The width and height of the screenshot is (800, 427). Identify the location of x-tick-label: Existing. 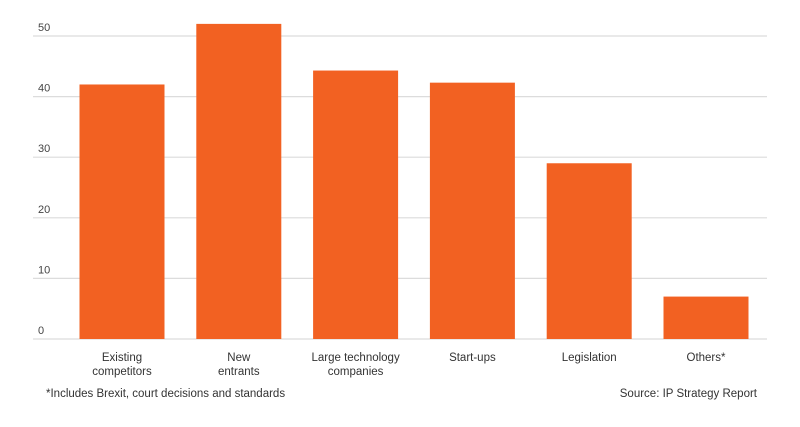
(122, 358).